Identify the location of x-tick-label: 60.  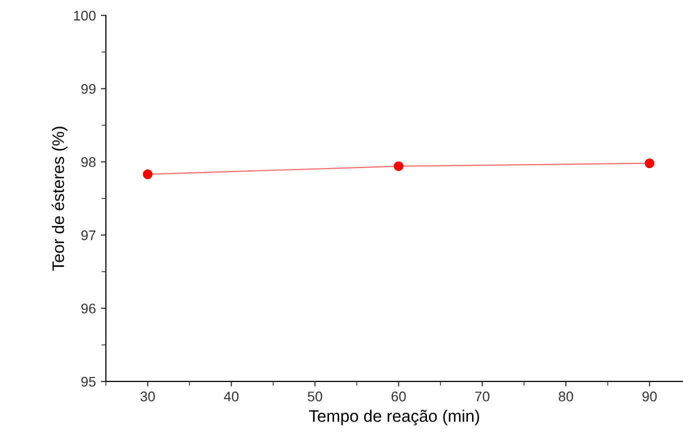
(399, 397).